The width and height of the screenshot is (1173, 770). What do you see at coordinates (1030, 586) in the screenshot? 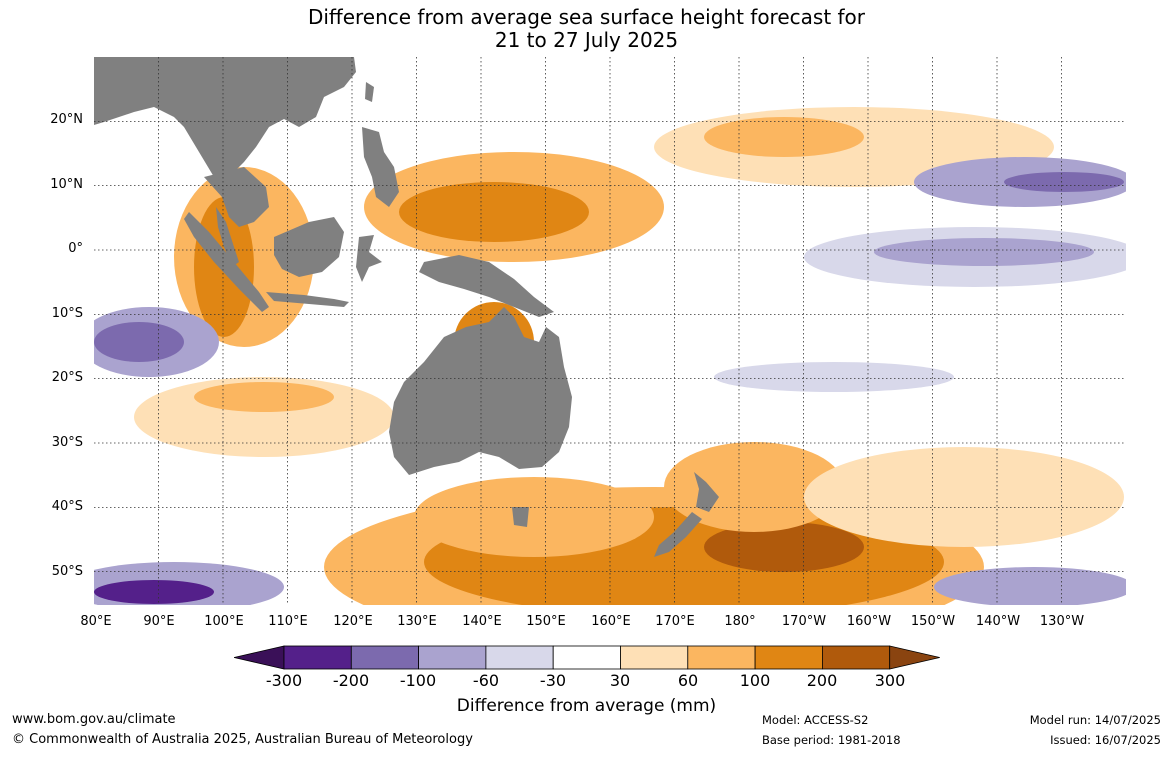
I see `anomaly-south-pacific-east` at bounding box center [1030, 586].